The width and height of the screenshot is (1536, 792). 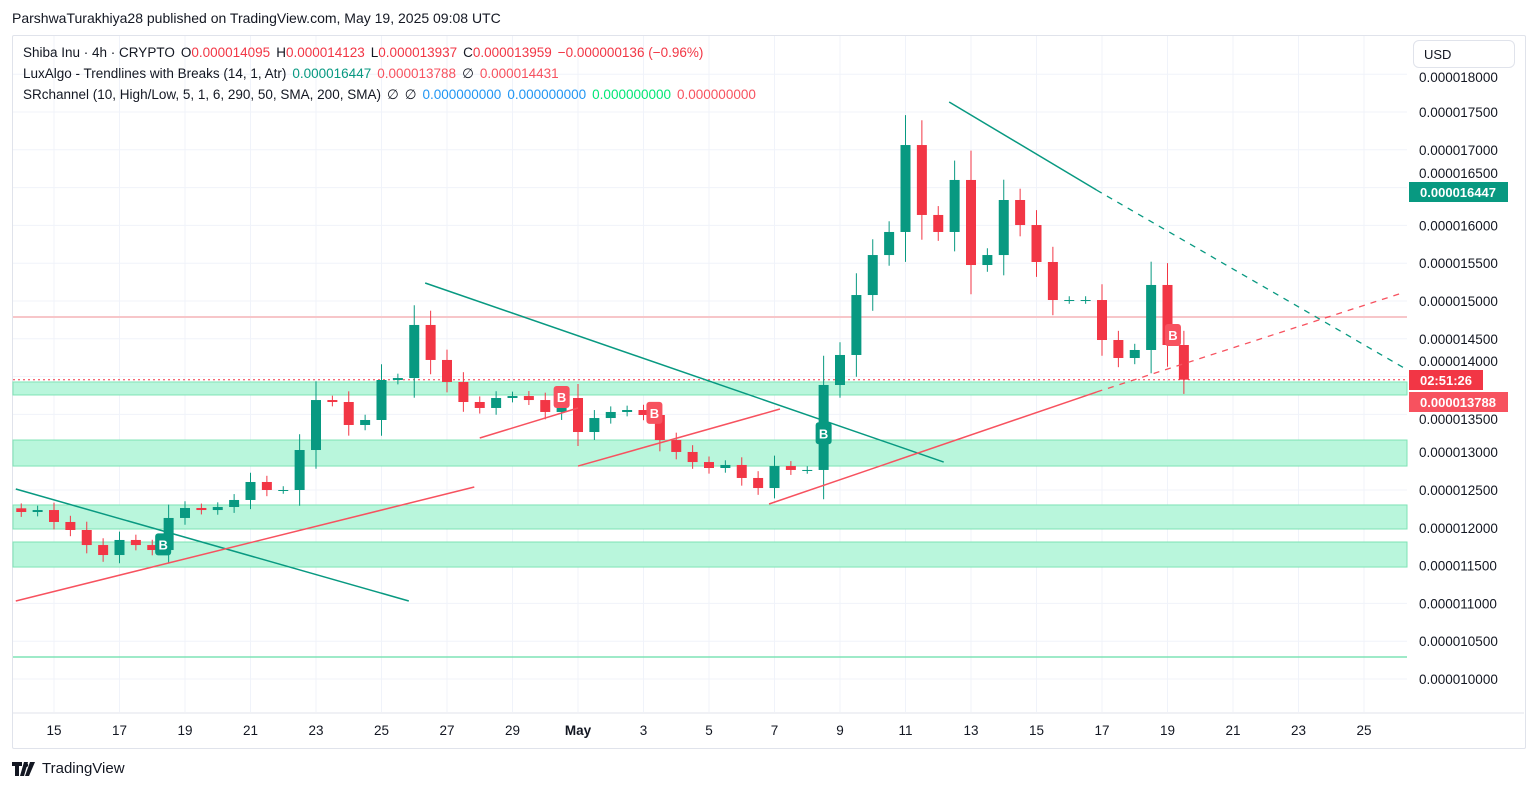 What do you see at coordinates (519, 73) in the screenshot?
I see `indicator-value: 0.000014431` at bounding box center [519, 73].